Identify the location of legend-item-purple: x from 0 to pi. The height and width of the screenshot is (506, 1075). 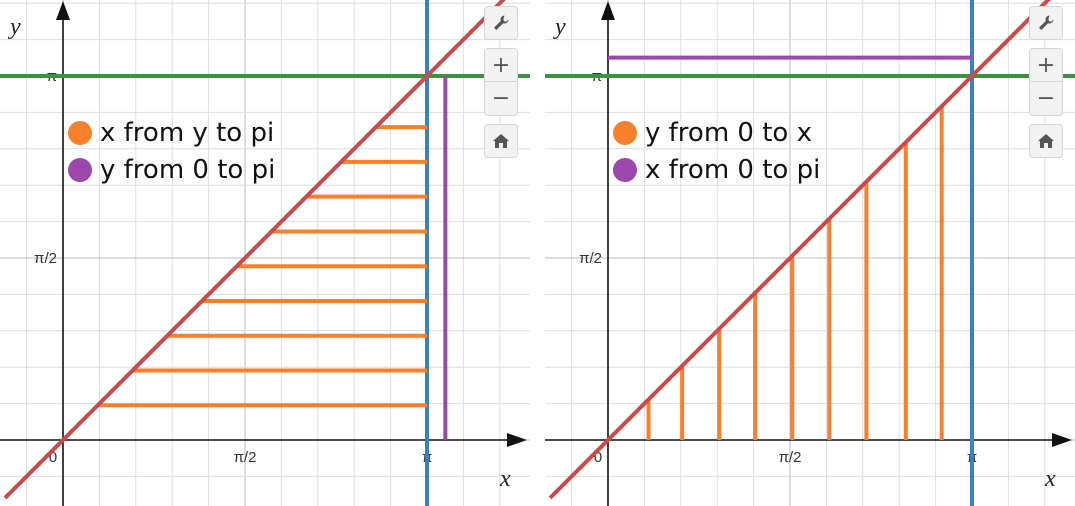
(716, 169).